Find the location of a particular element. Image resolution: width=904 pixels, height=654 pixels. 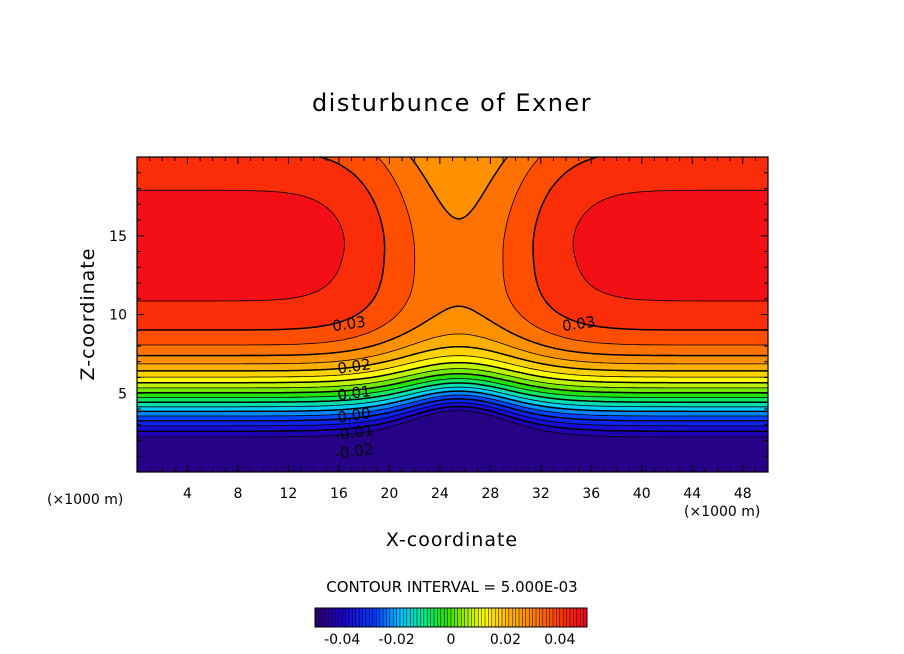

x-tick-label: 4 is located at coordinates (187, 494).